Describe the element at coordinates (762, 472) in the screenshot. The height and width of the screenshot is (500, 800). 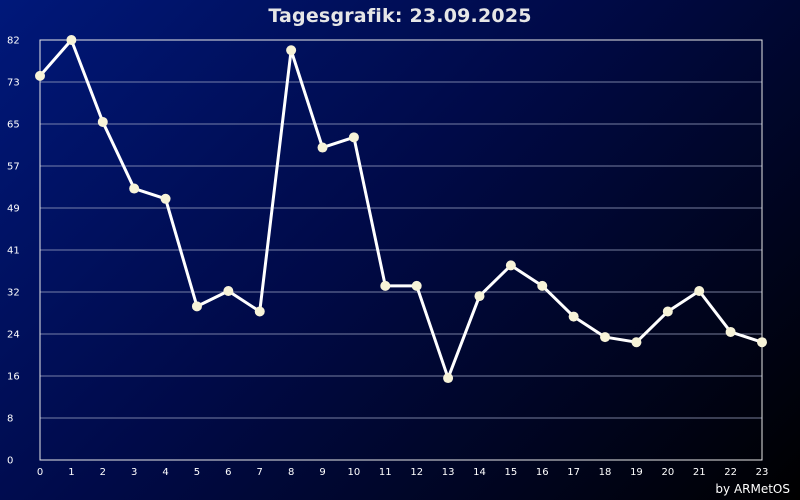
I see `x-tick-label: 23` at that location.